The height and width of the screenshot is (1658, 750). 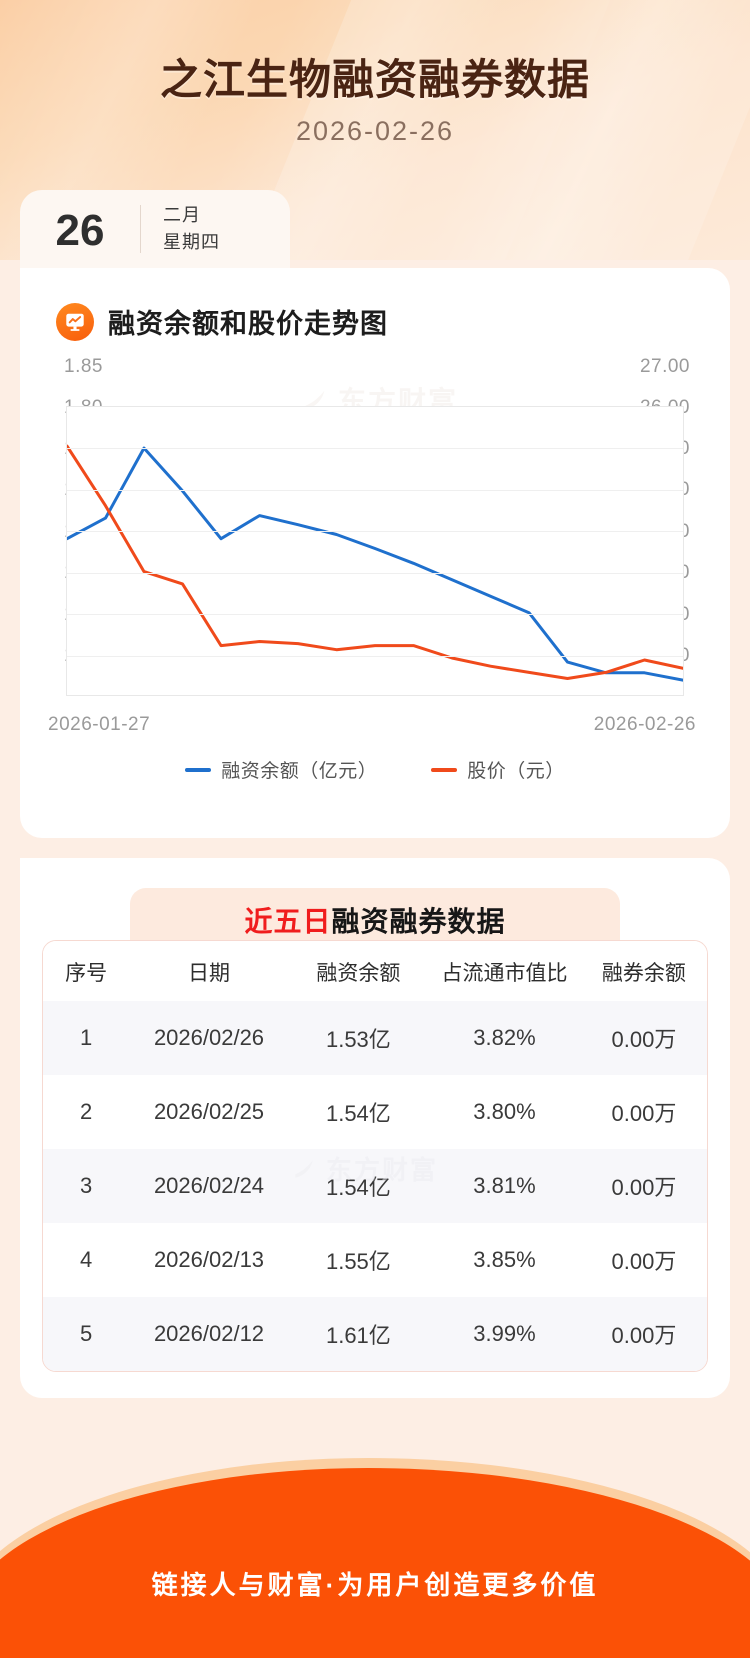 I want to click on col-header-date: 日期, so click(x=209, y=971).